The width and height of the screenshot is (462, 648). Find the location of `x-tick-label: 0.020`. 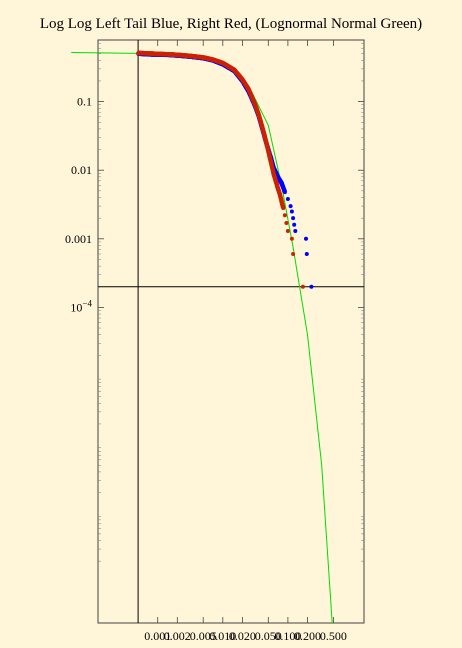

x-tick-label: 0.020 is located at coordinates (242, 636).